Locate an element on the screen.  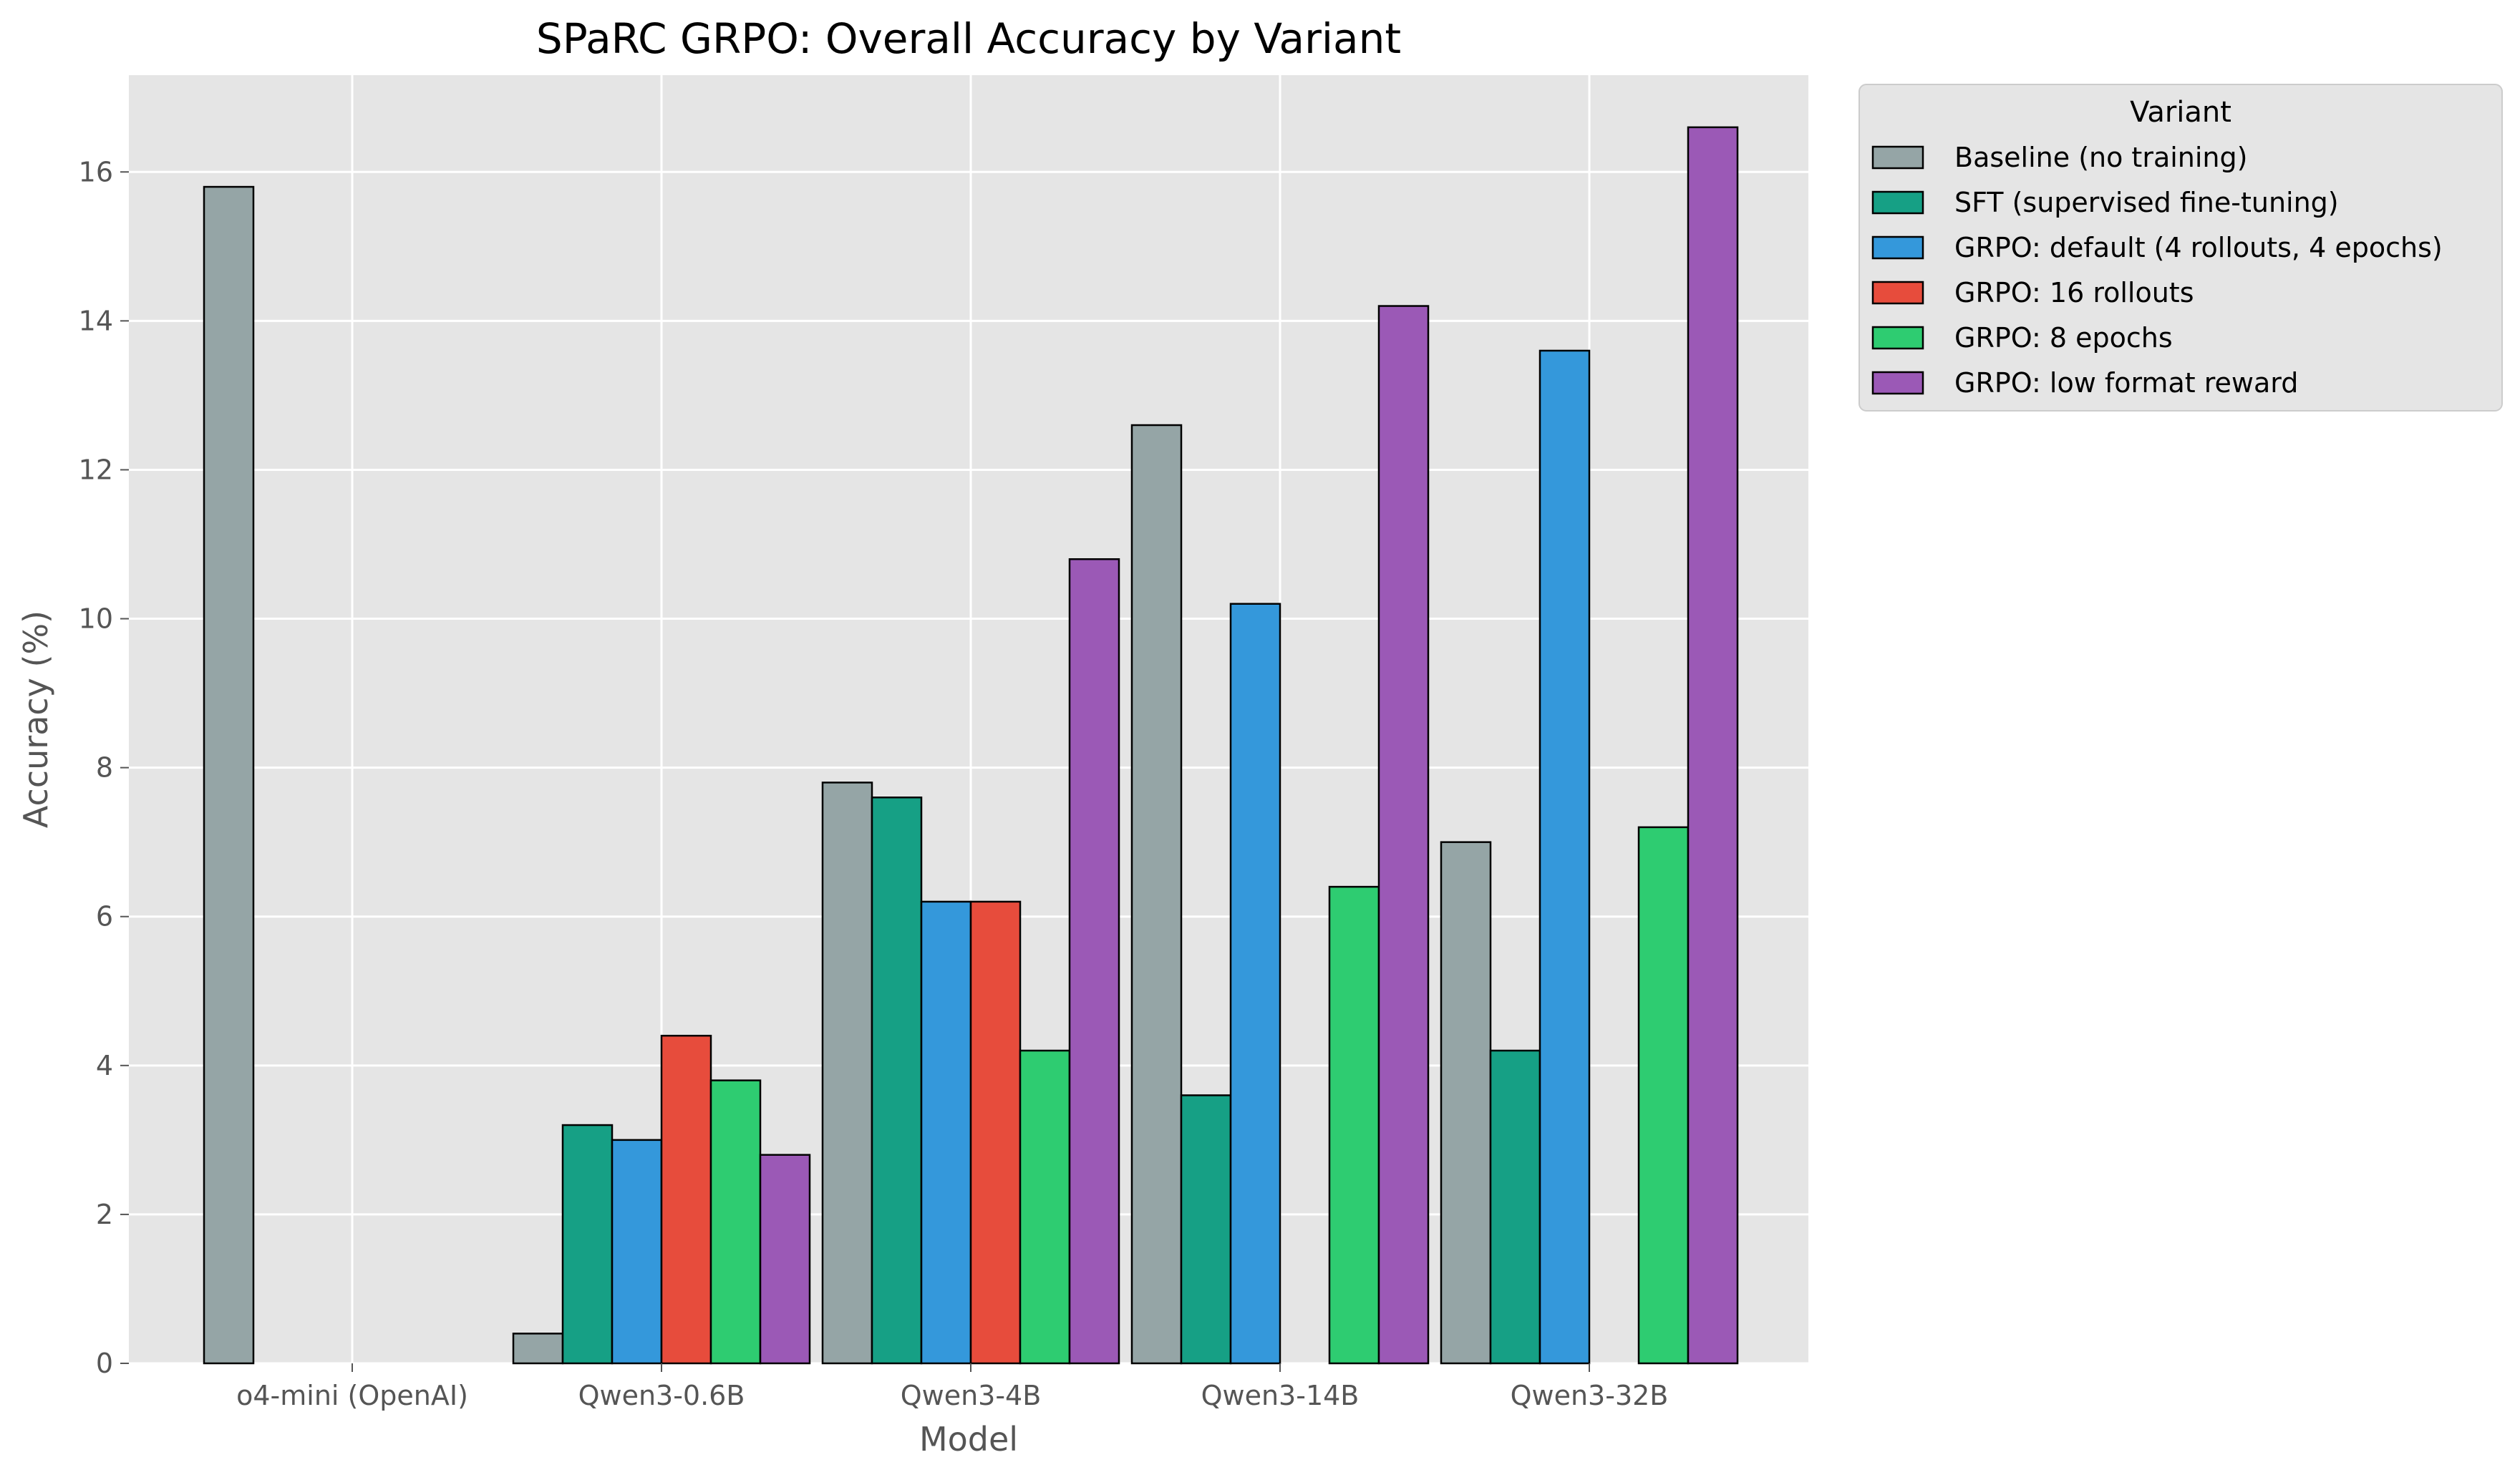
y-tick-label: 6 is located at coordinates (104, 917).